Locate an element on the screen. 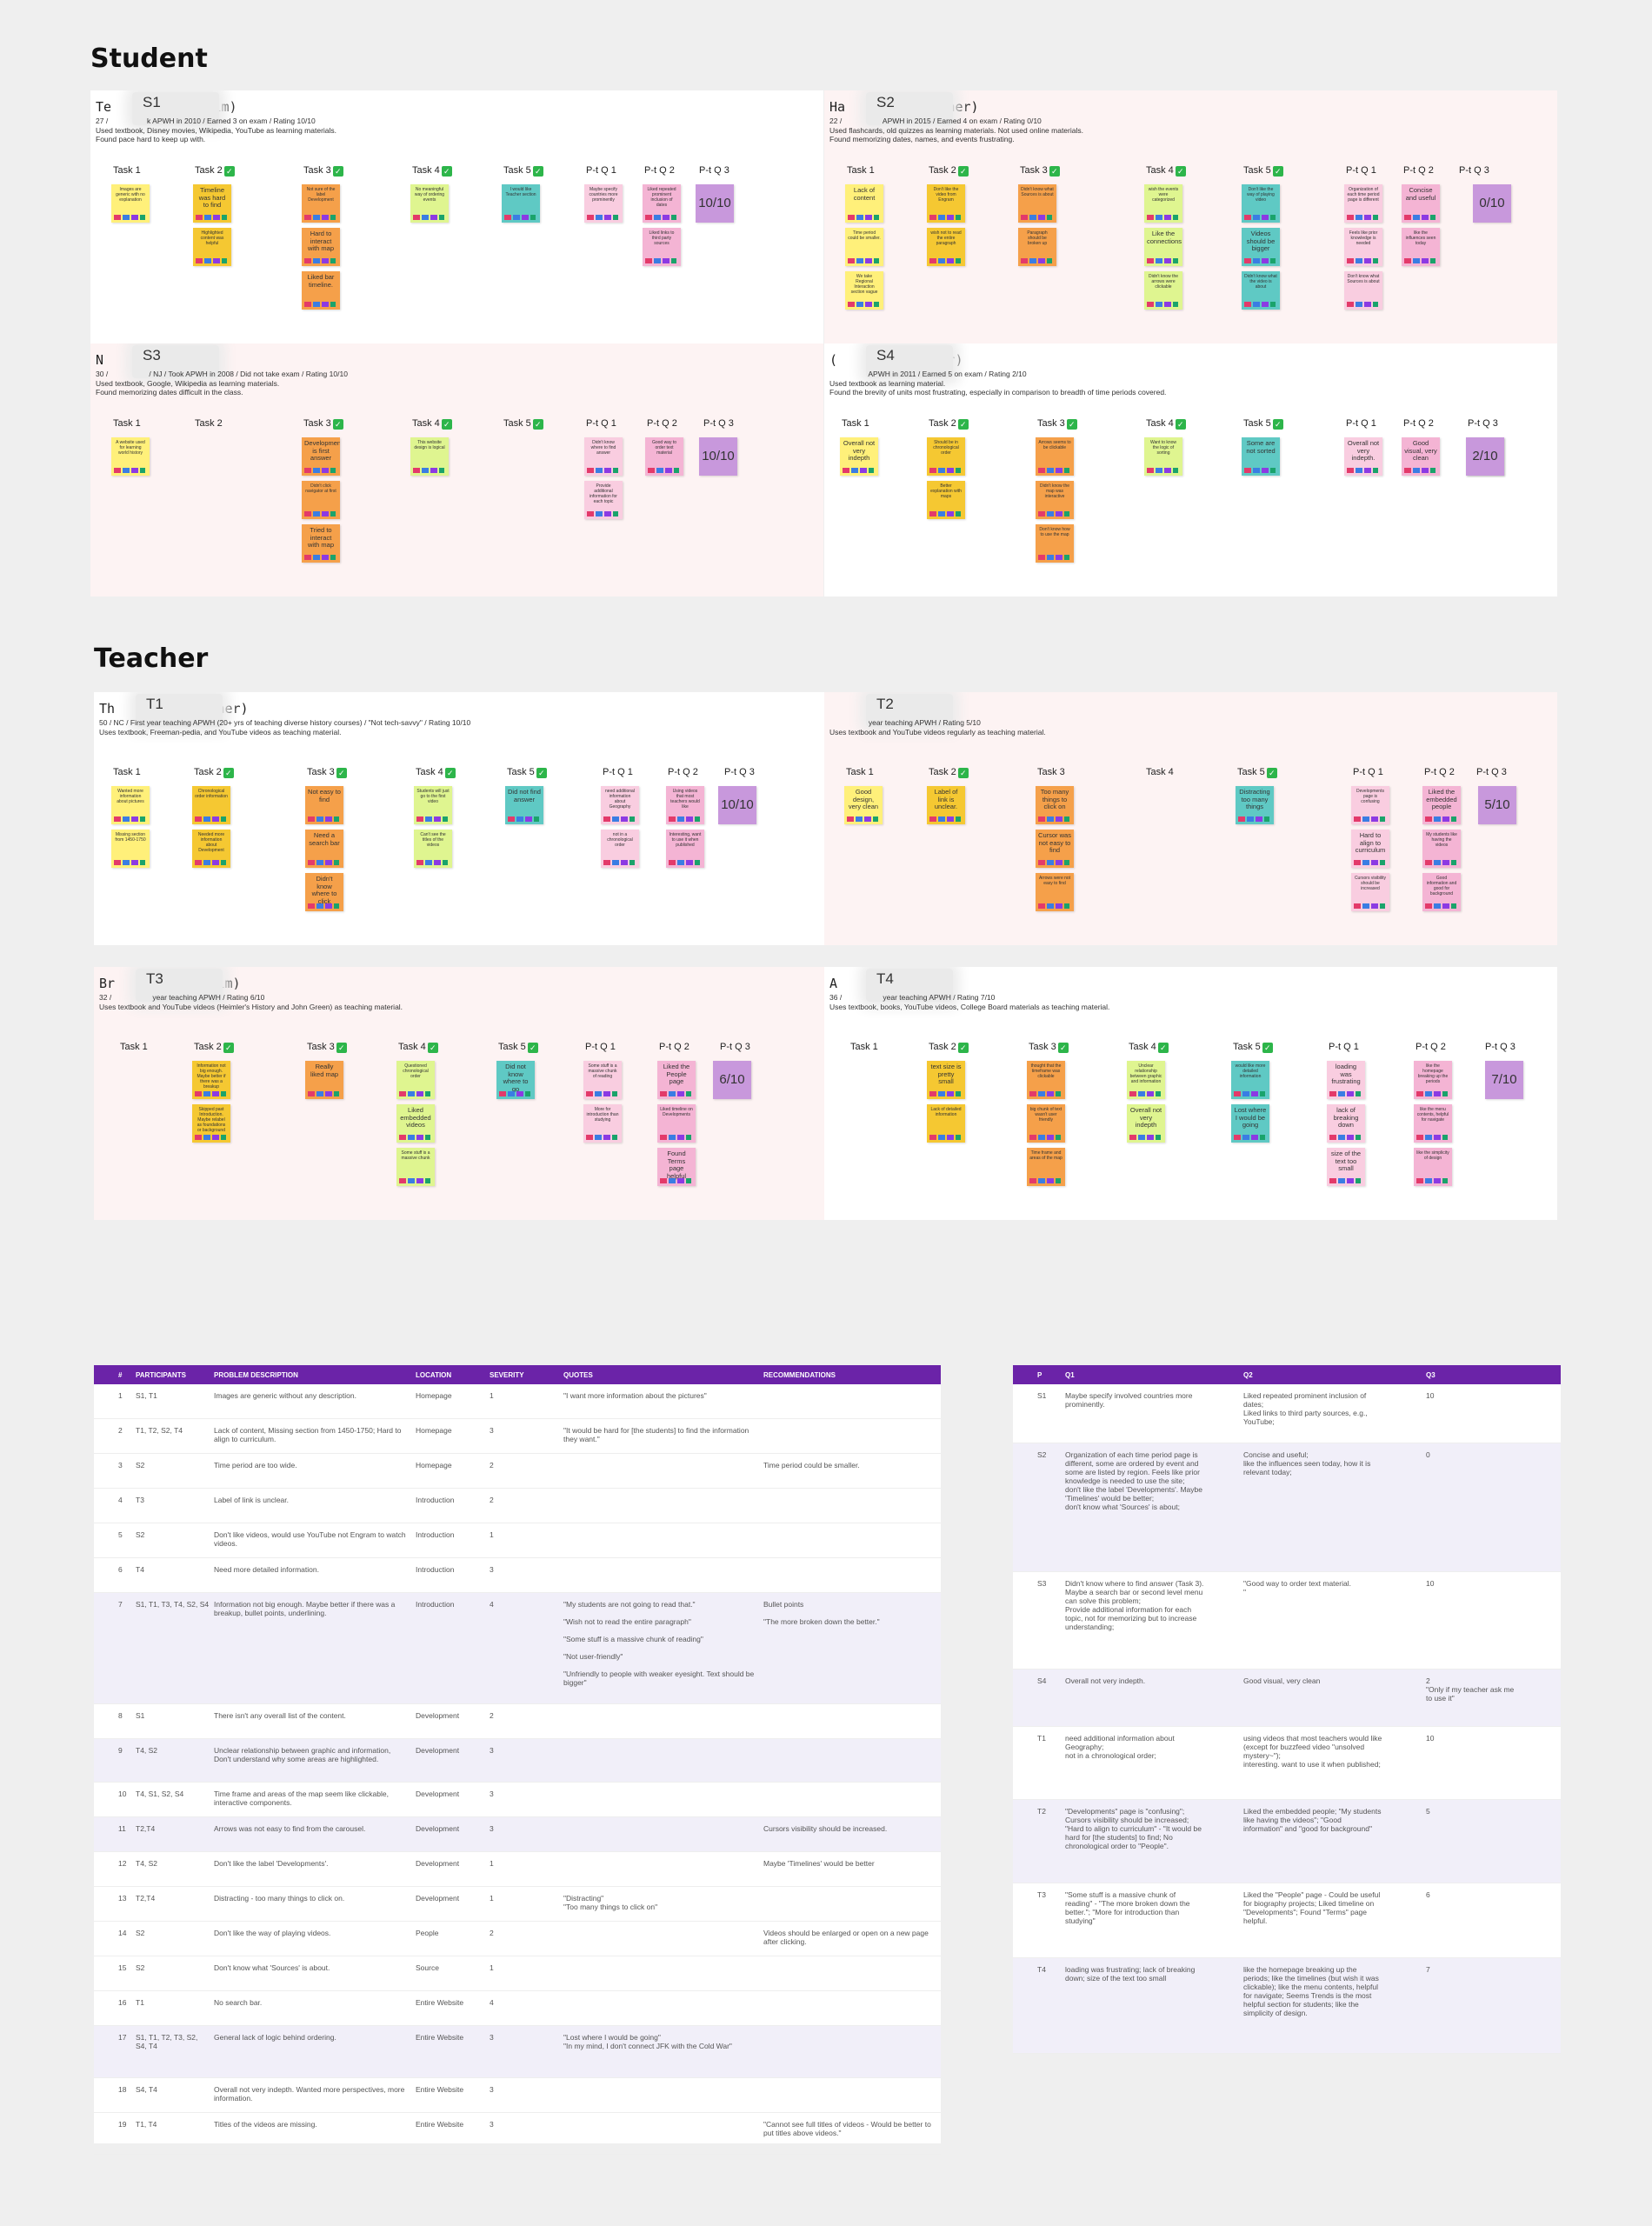  sticky-note: Videos should be bigger is located at coordinates (1261, 247).